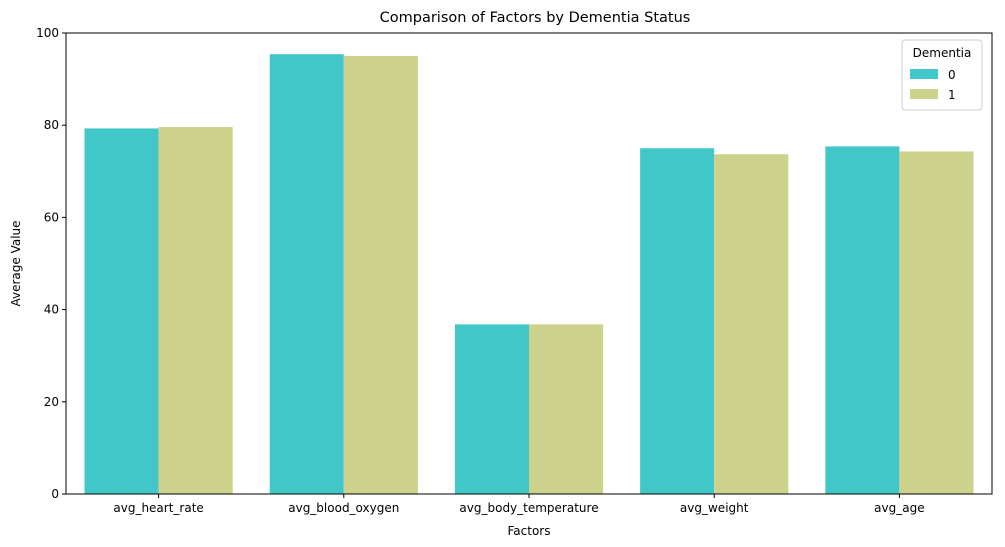 The image size is (1005, 547). What do you see at coordinates (16, 263) in the screenshot?
I see `y-axis-label: Average Value` at bounding box center [16, 263].